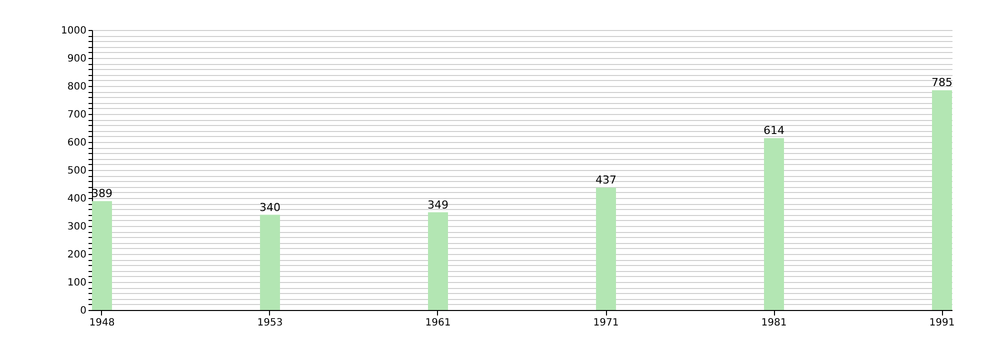  Describe the element at coordinates (76, 171) in the screenshot. I see `y-tick-label: 500` at that location.